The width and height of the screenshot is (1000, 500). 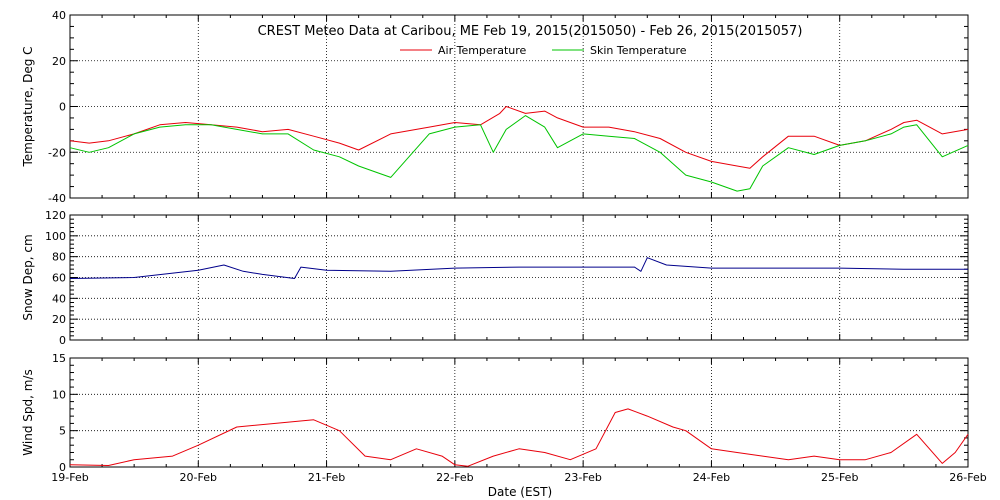 What do you see at coordinates (638, 50) in the screenshot?
I see `legend-skin-label: Skin Temperature` at bounding box center [638, 50].